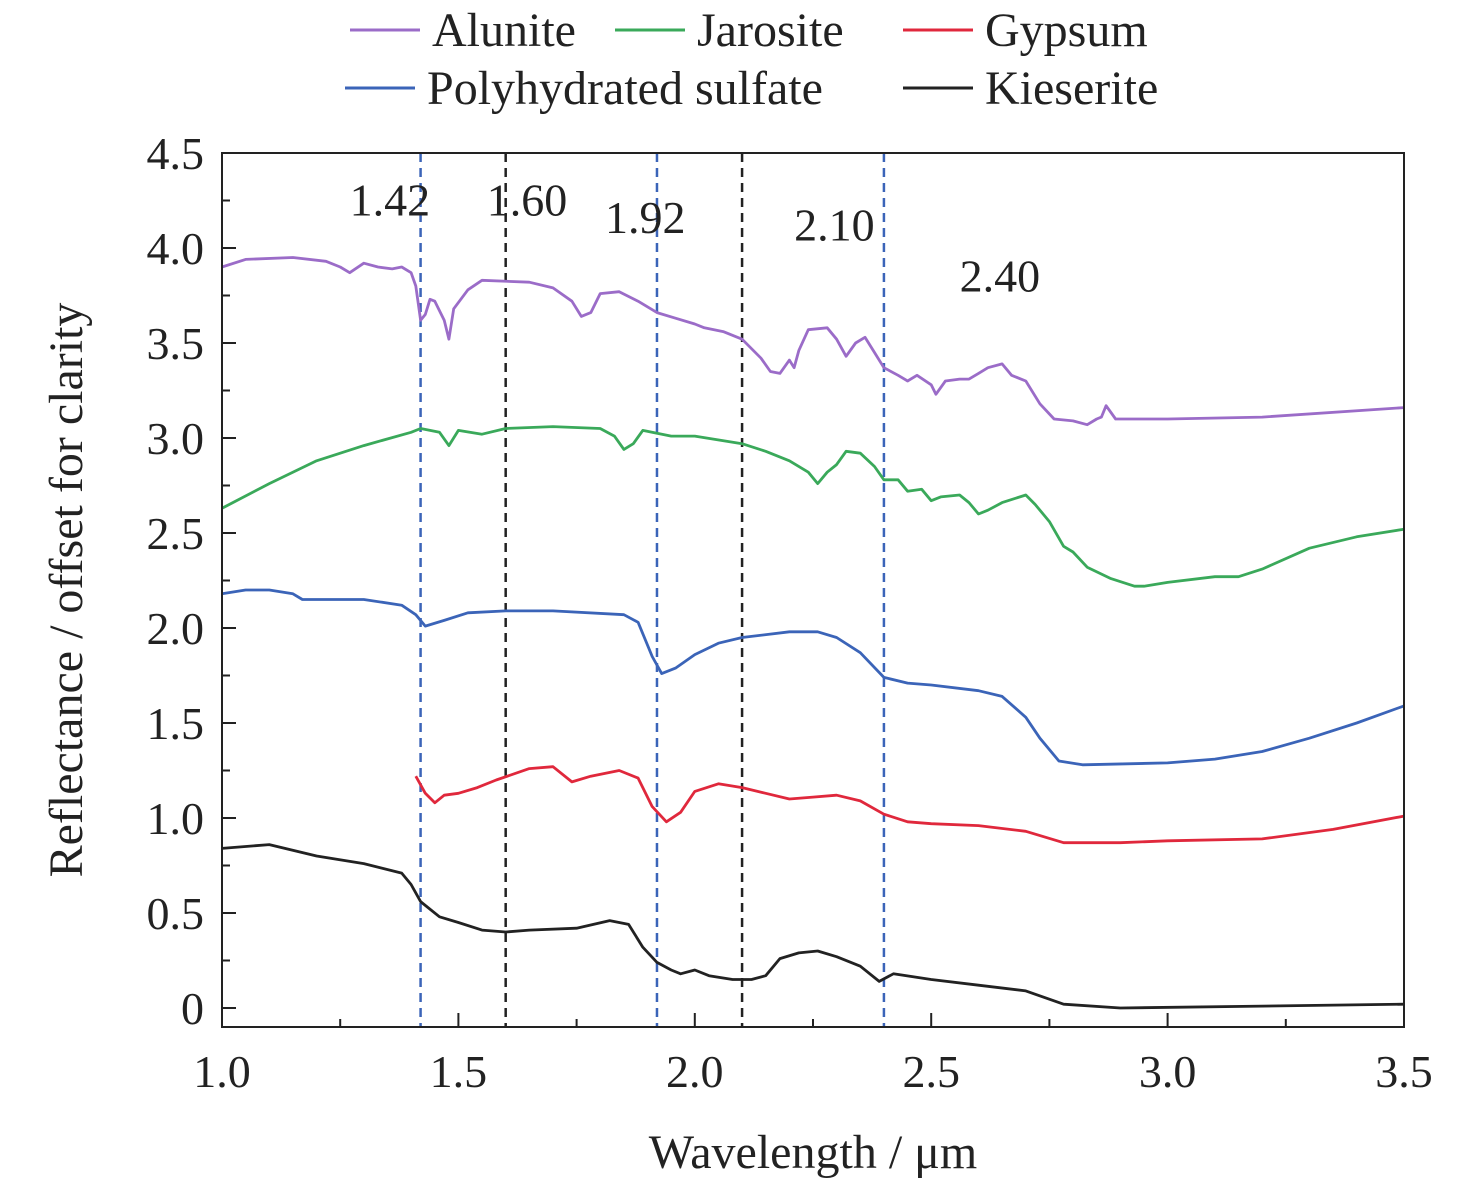  I want to click on legend-label: Gypsum, so click(1066, 30).